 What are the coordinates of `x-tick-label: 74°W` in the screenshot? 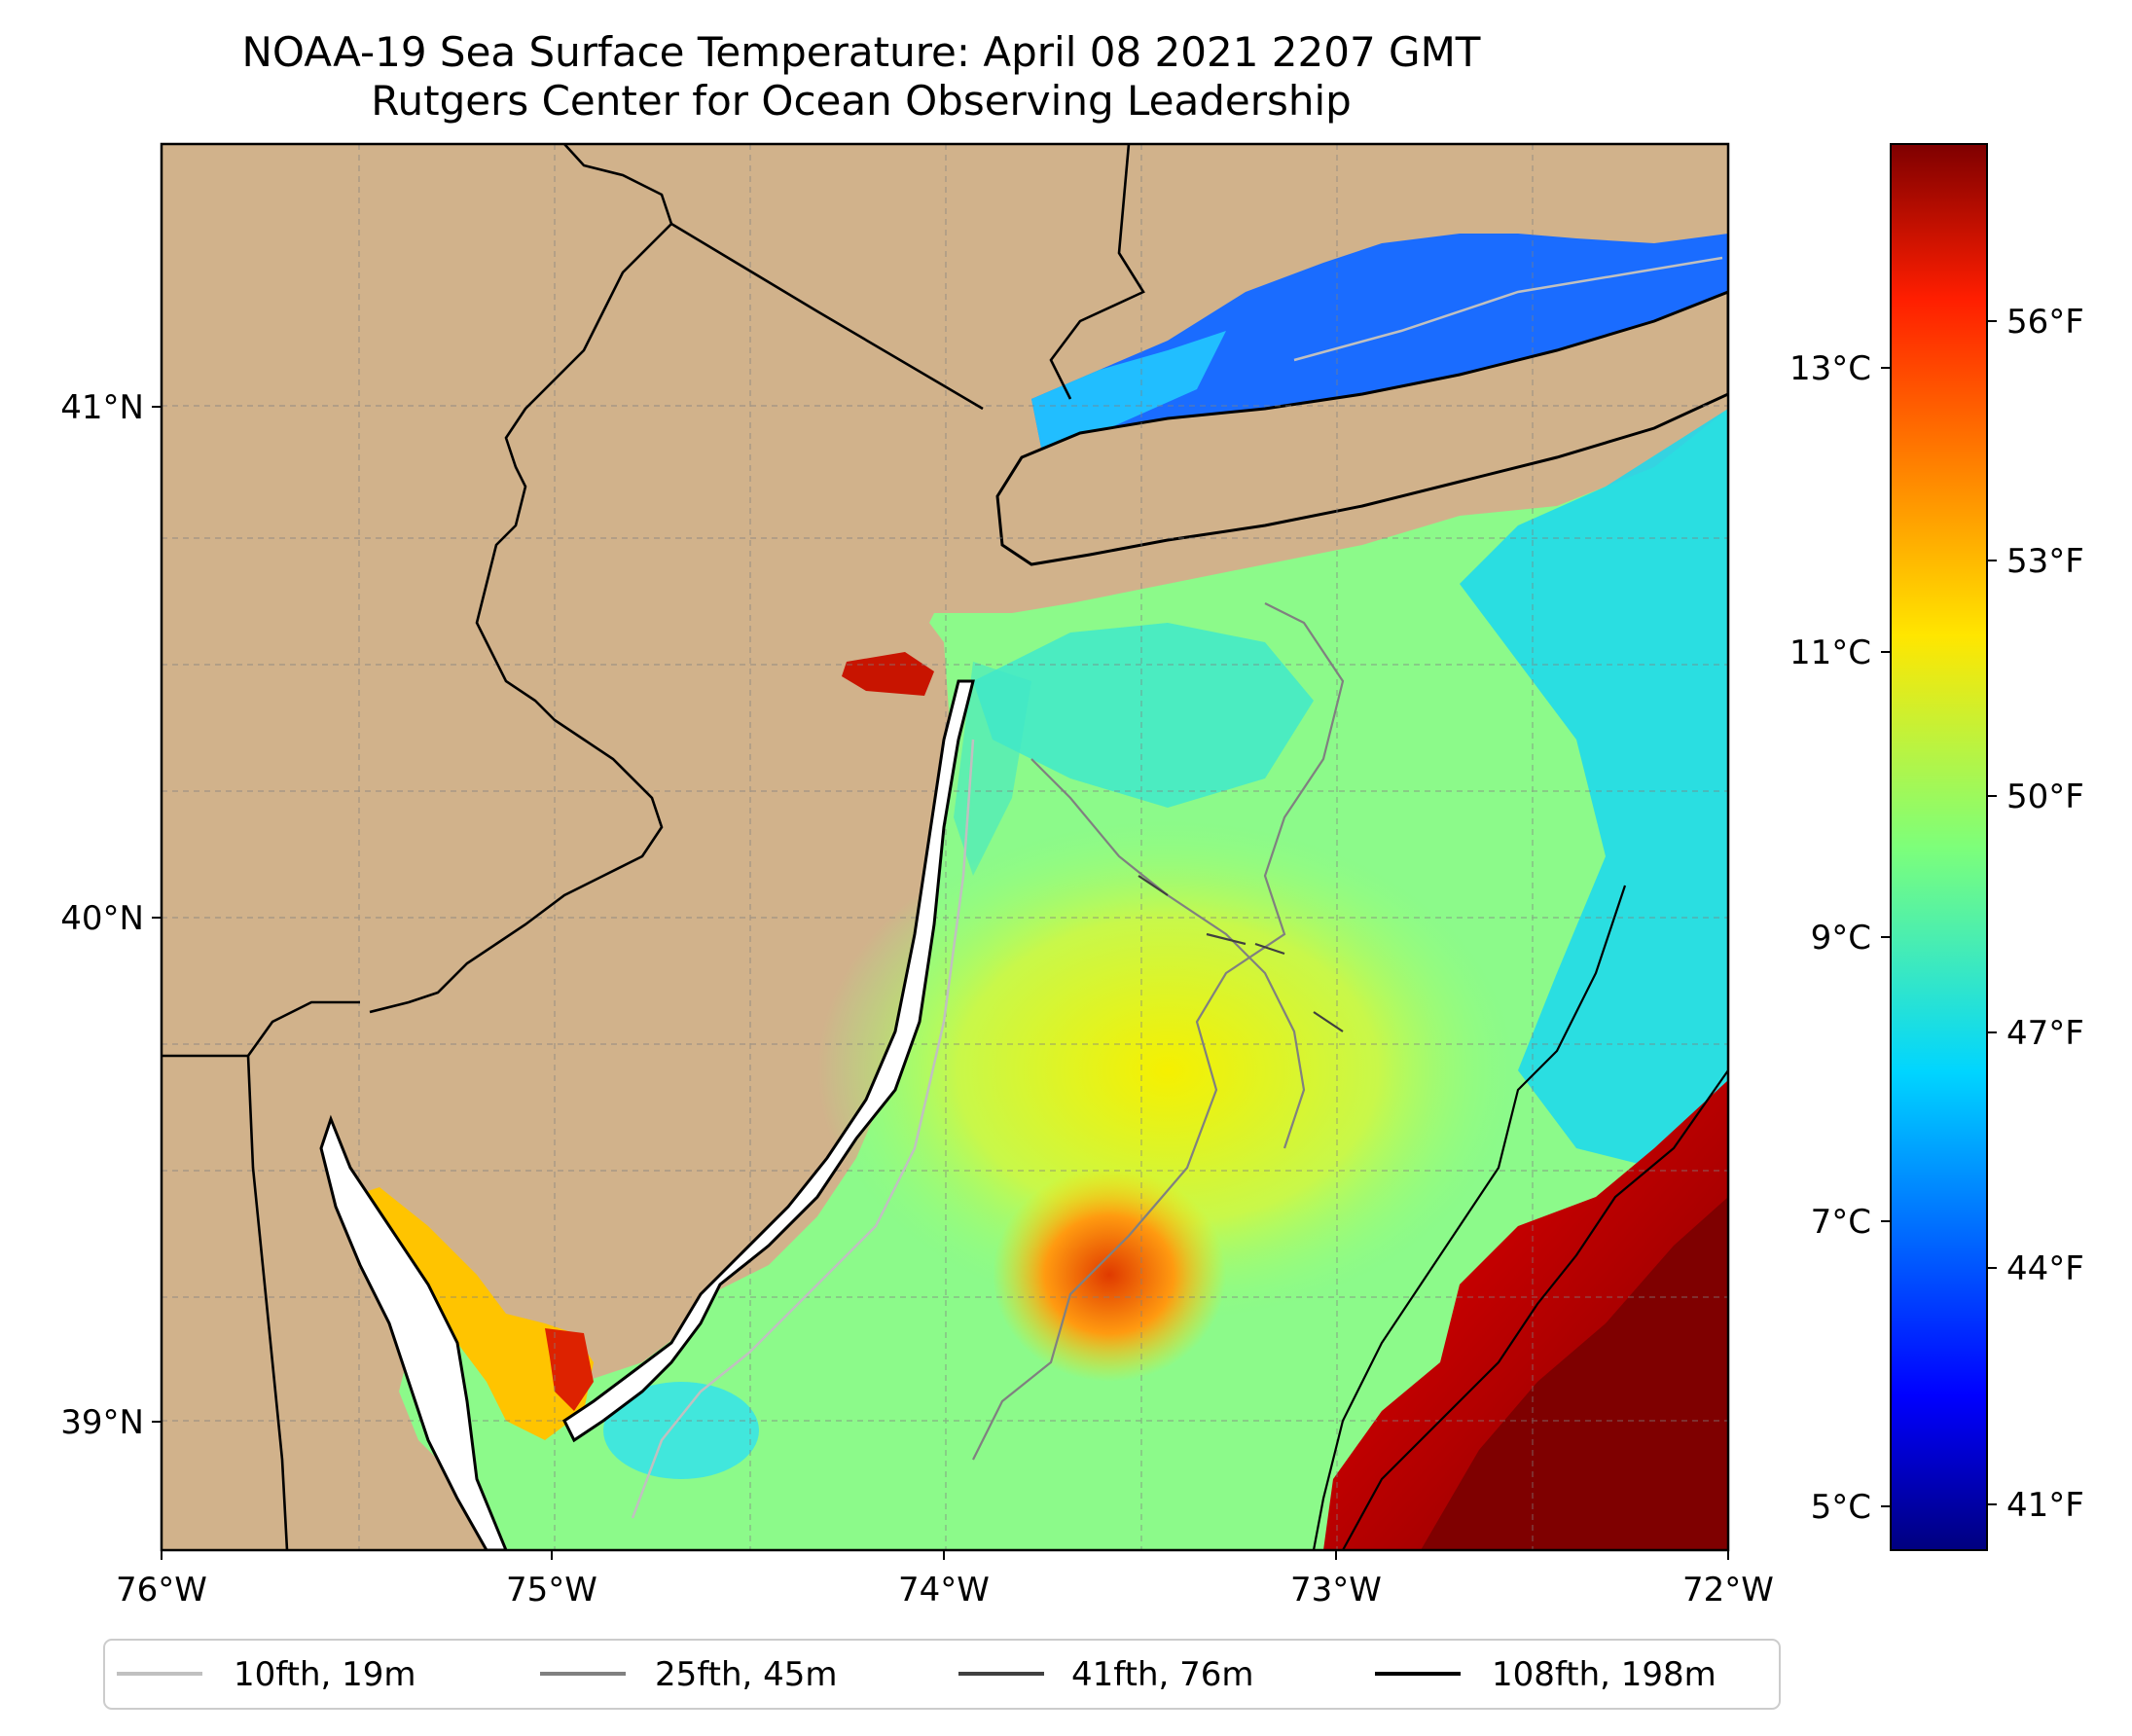 It's located at (944, 1590).